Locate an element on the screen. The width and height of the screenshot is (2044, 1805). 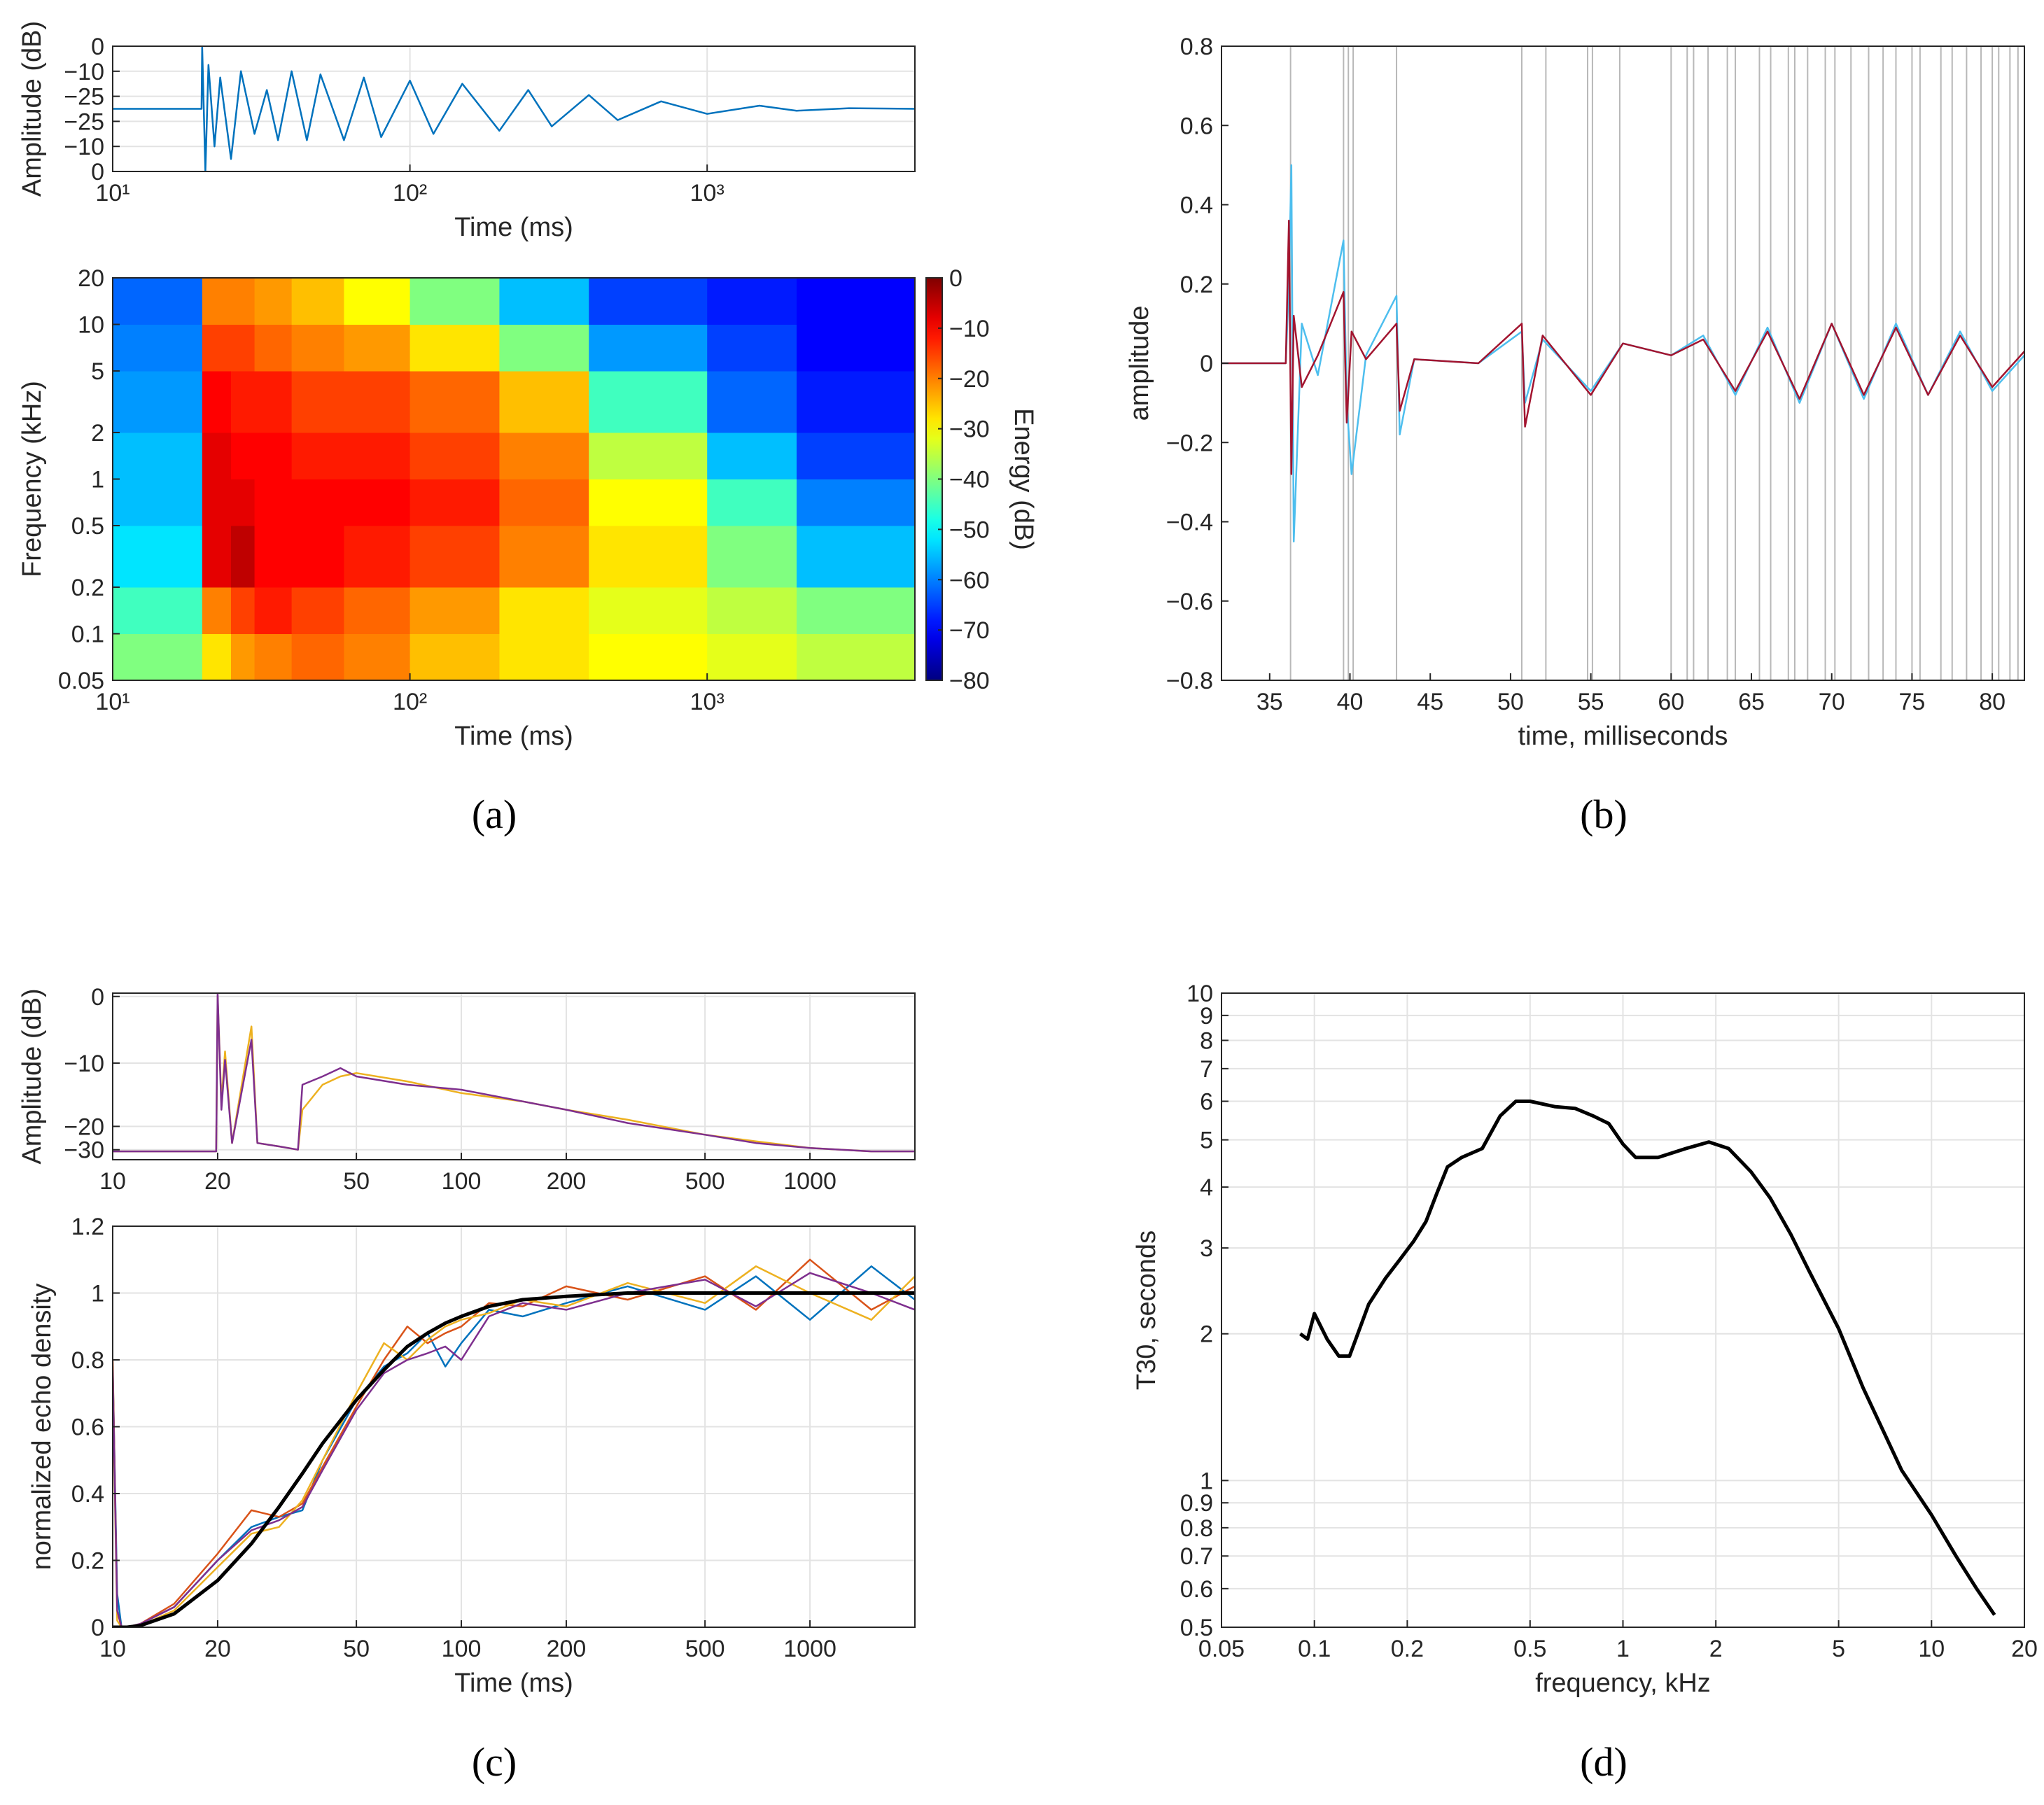
x-tick-label: 0.2 is located at coordinates (1407, 1649).